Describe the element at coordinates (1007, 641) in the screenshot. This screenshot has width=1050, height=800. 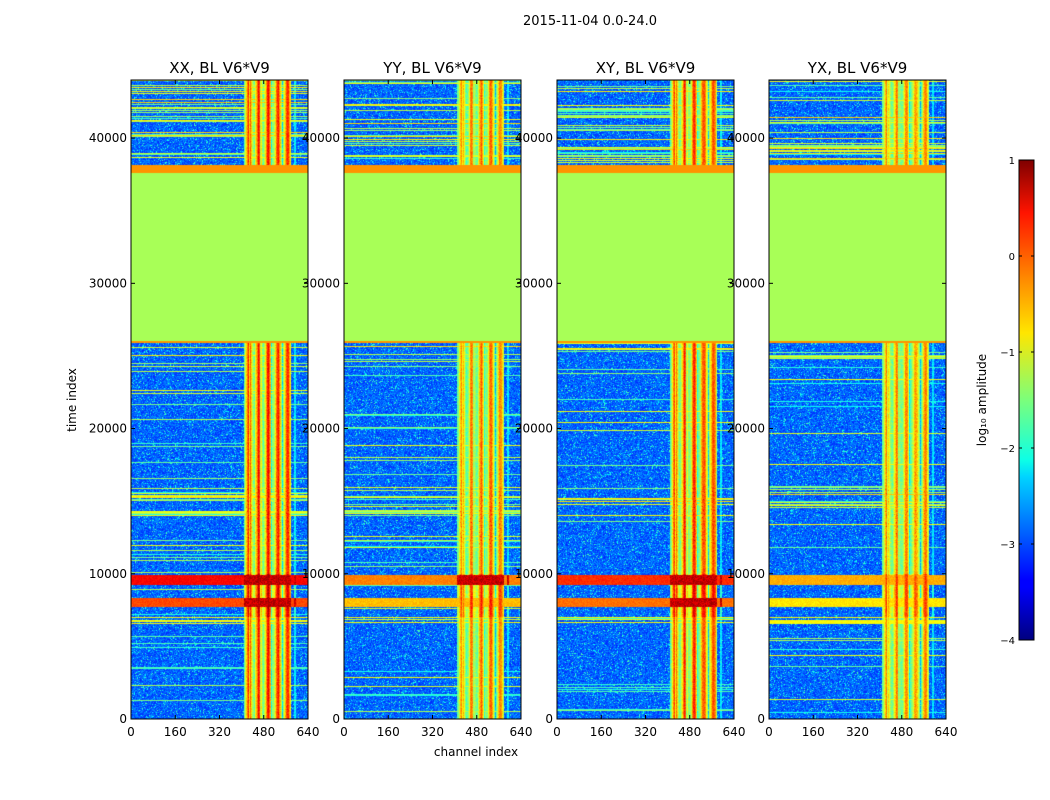
I see `colorbar-tick-label: −4` at that location.